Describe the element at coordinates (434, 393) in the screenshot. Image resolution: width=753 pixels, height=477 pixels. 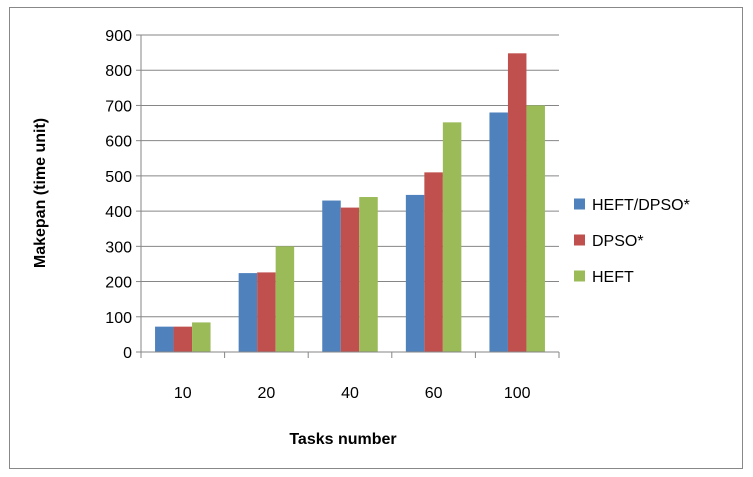
I see `x-tick-label: 60` at that location.